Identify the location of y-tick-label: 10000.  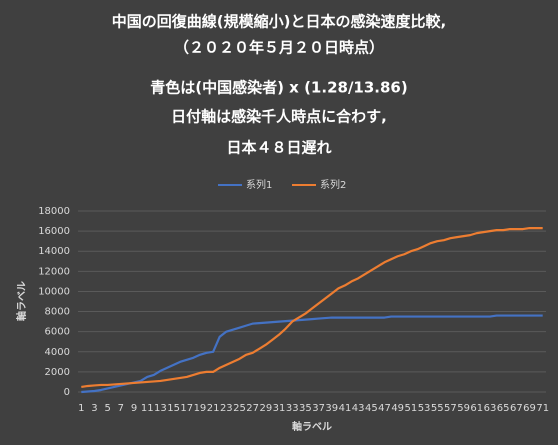
(54, 291).